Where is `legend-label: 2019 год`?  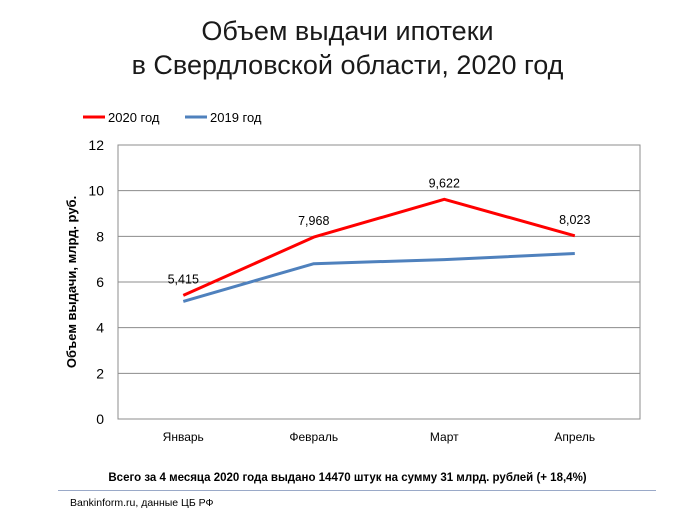 legend-label: 2019 год is located at coordinates (236, 117).